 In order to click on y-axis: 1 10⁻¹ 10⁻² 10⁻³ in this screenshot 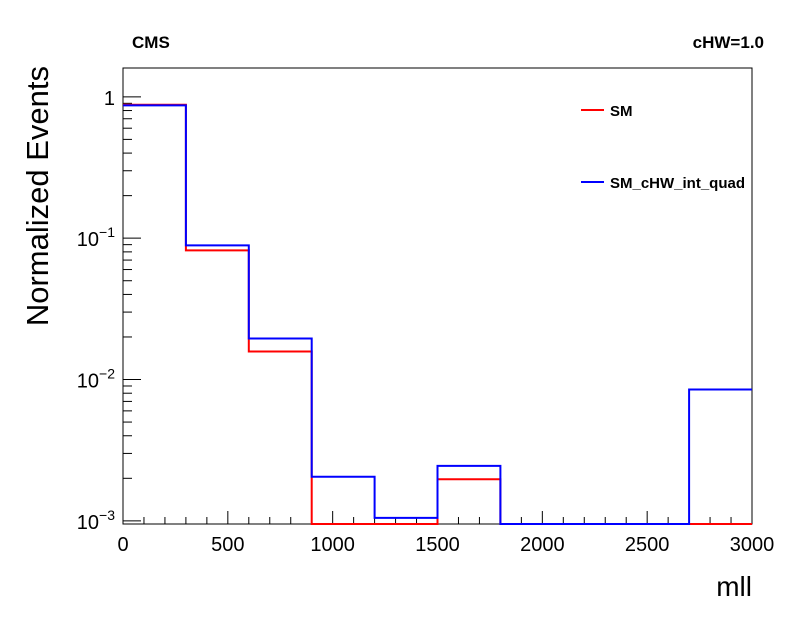, I will do `click(109, 311)`.